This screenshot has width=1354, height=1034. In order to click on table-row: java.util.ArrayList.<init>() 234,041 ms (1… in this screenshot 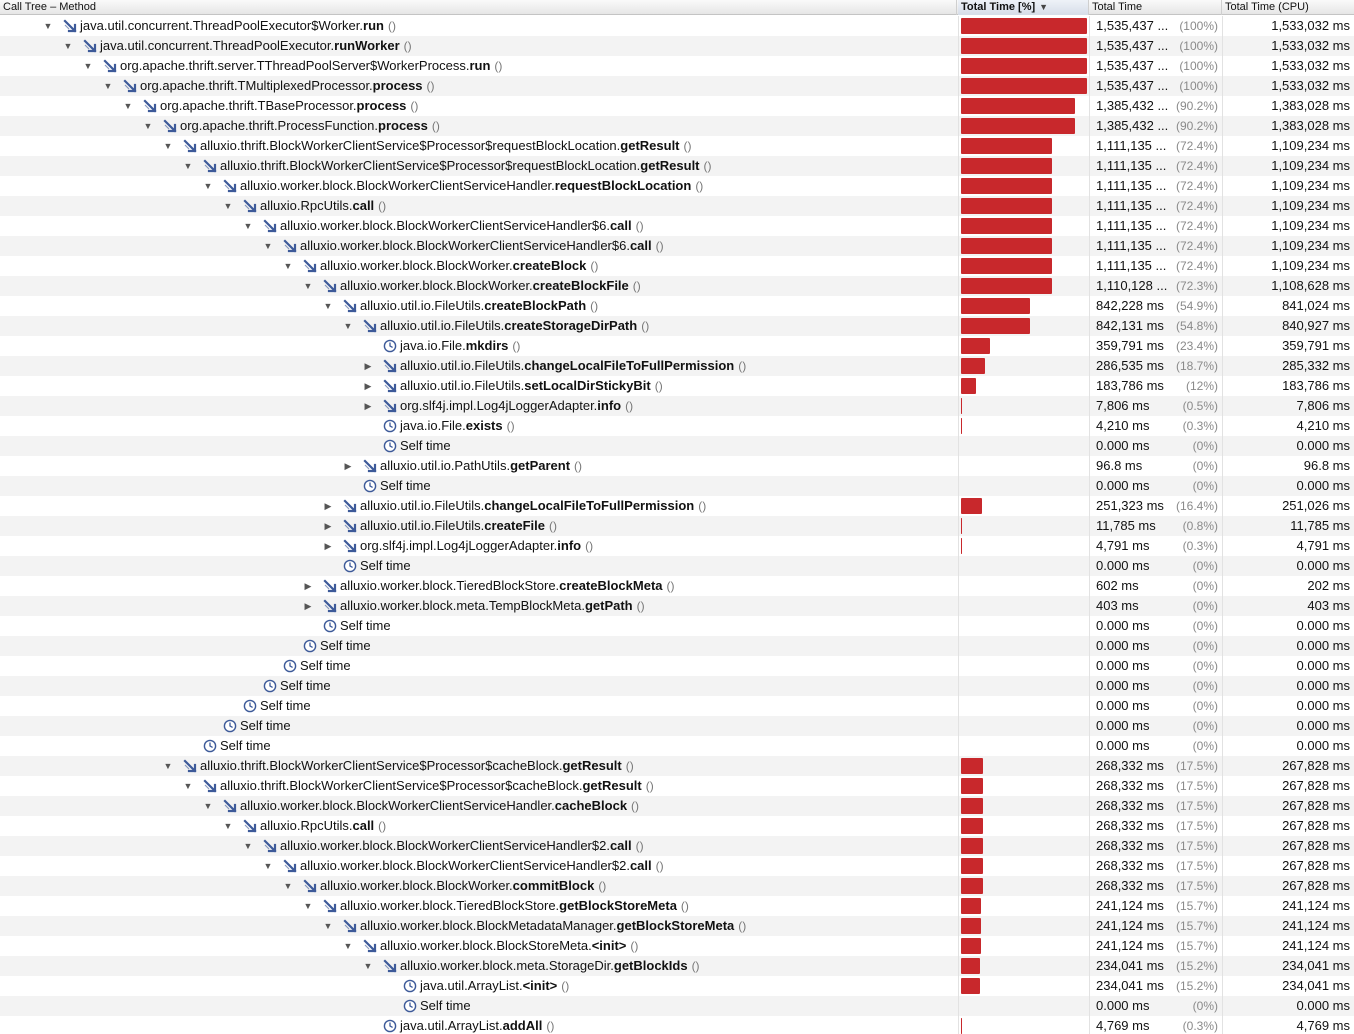, I will do `click(677, 986)`.